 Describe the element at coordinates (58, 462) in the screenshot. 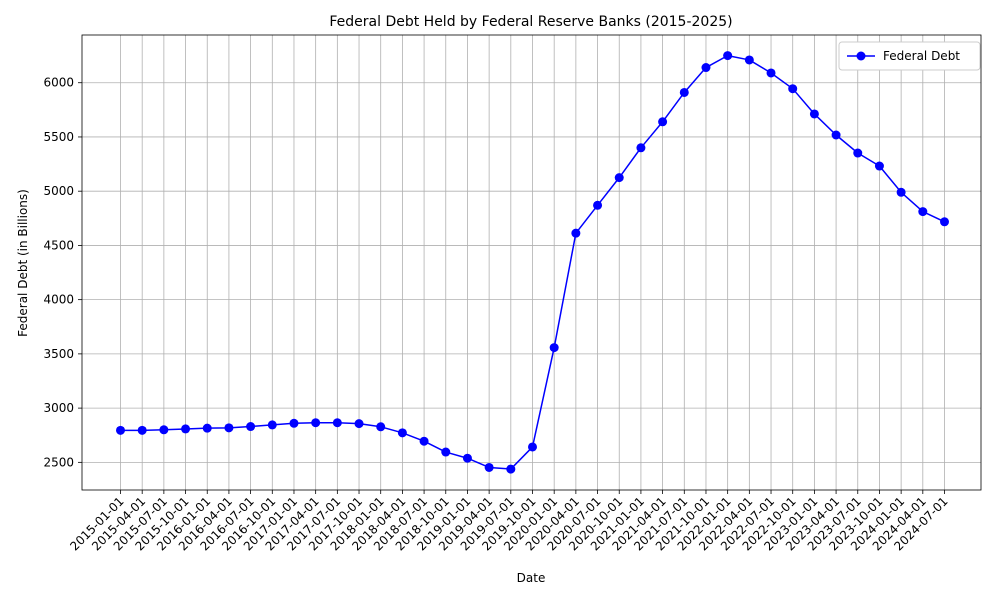

I see `y-tick-label: 2500` at that location.